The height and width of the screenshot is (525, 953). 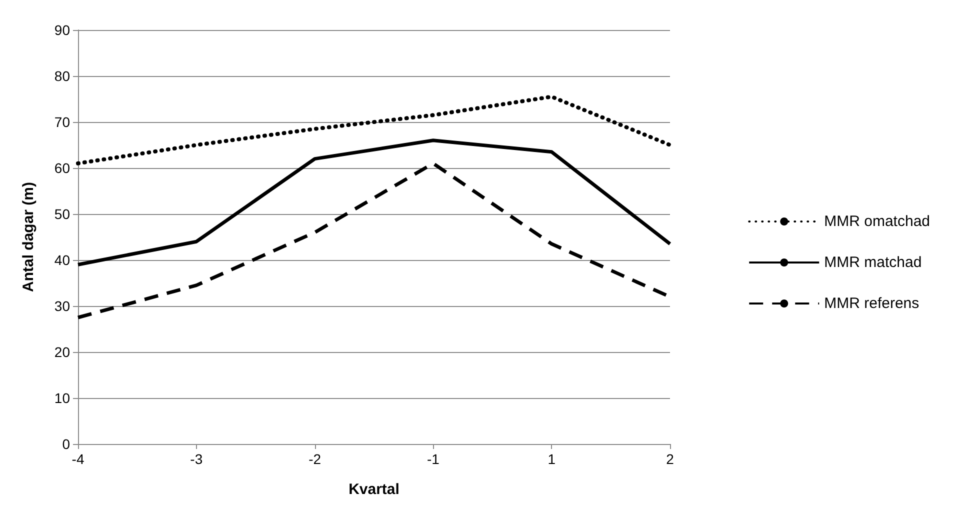 What do you see at coordinates (196, 459) in the screenshot?
I see `x-tick-label: -3` at bounding box center [196, 459].